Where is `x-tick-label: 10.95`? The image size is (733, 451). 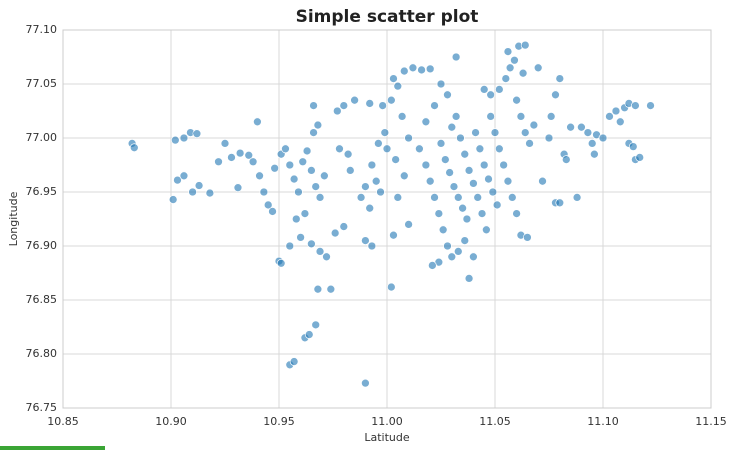
x-tick-label: 10.95 is located at coordinates (279, 421).